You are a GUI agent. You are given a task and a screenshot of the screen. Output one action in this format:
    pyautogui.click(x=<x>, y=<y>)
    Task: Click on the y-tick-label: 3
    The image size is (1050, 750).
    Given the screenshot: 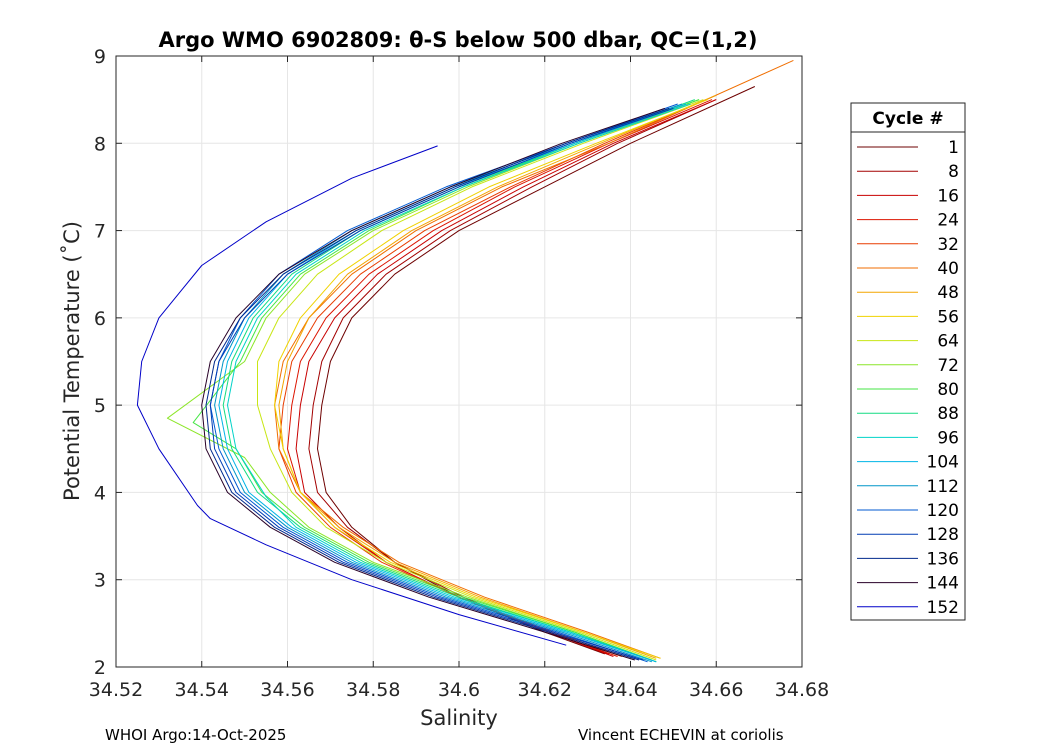 What is the action you would take?
    pyautogui.click(x=100, y=581)
    